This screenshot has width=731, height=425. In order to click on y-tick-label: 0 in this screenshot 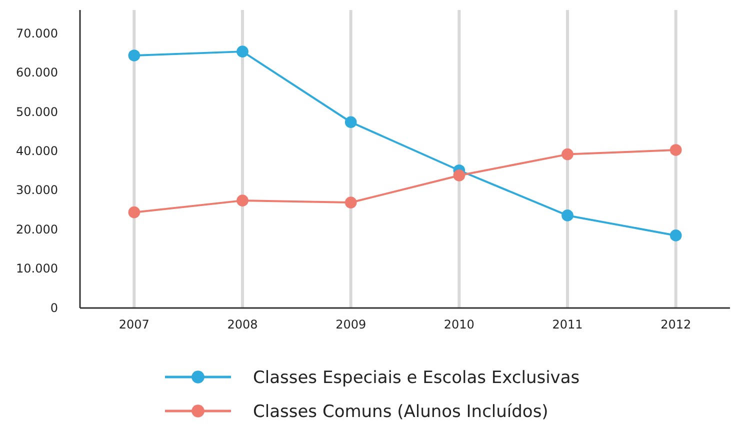, I will do `click(54, 307)`.